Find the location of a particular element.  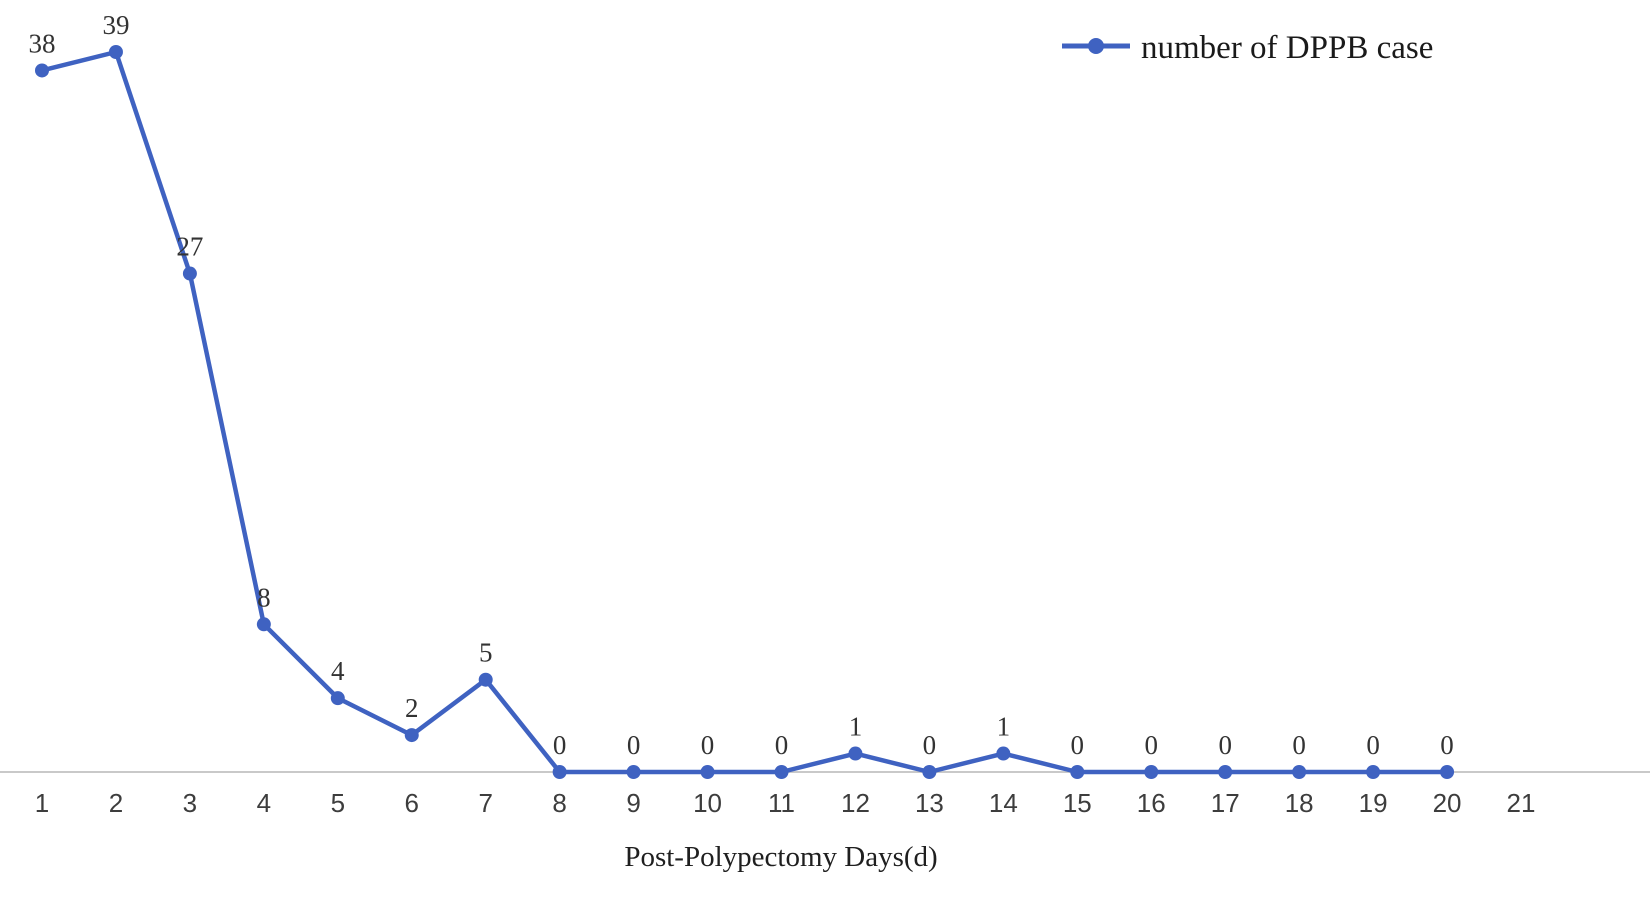

data-label: 27 is located at coordinates (189, 247).